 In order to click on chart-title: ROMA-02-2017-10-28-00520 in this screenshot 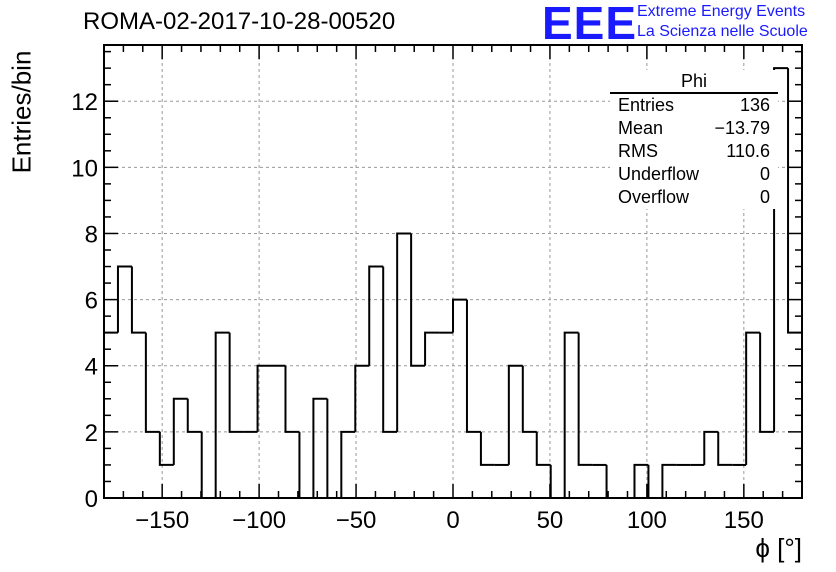, I will do `click(239, 21)`.